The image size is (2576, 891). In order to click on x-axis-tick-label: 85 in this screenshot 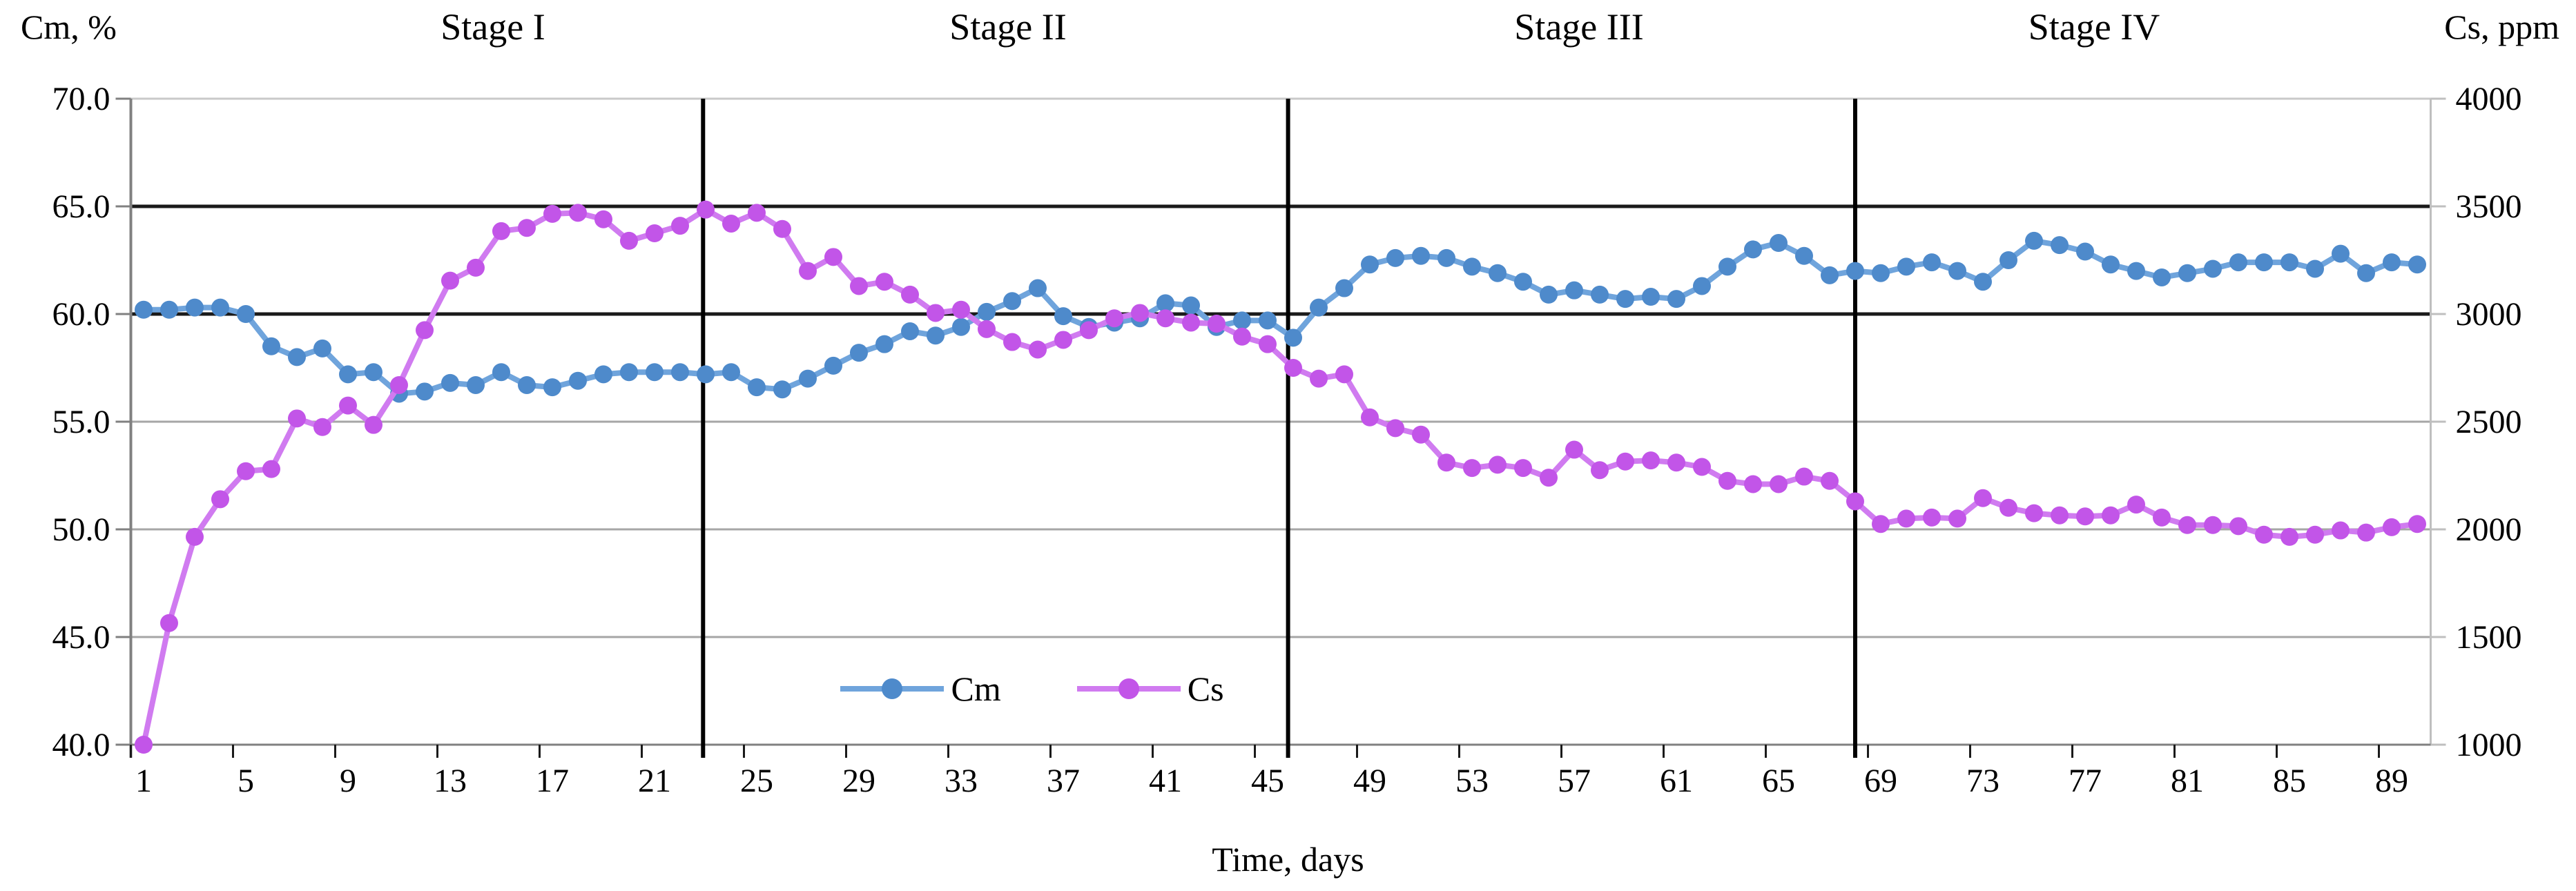, I will do `click(2289, 781)`.